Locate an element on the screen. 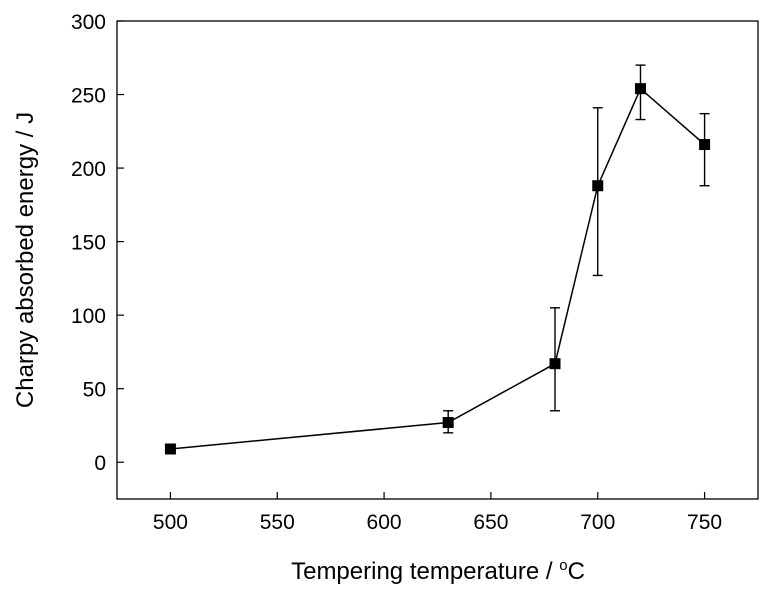 The image size is (768, 591). x-tick-label: 700 is located at coordinates (597, 522).